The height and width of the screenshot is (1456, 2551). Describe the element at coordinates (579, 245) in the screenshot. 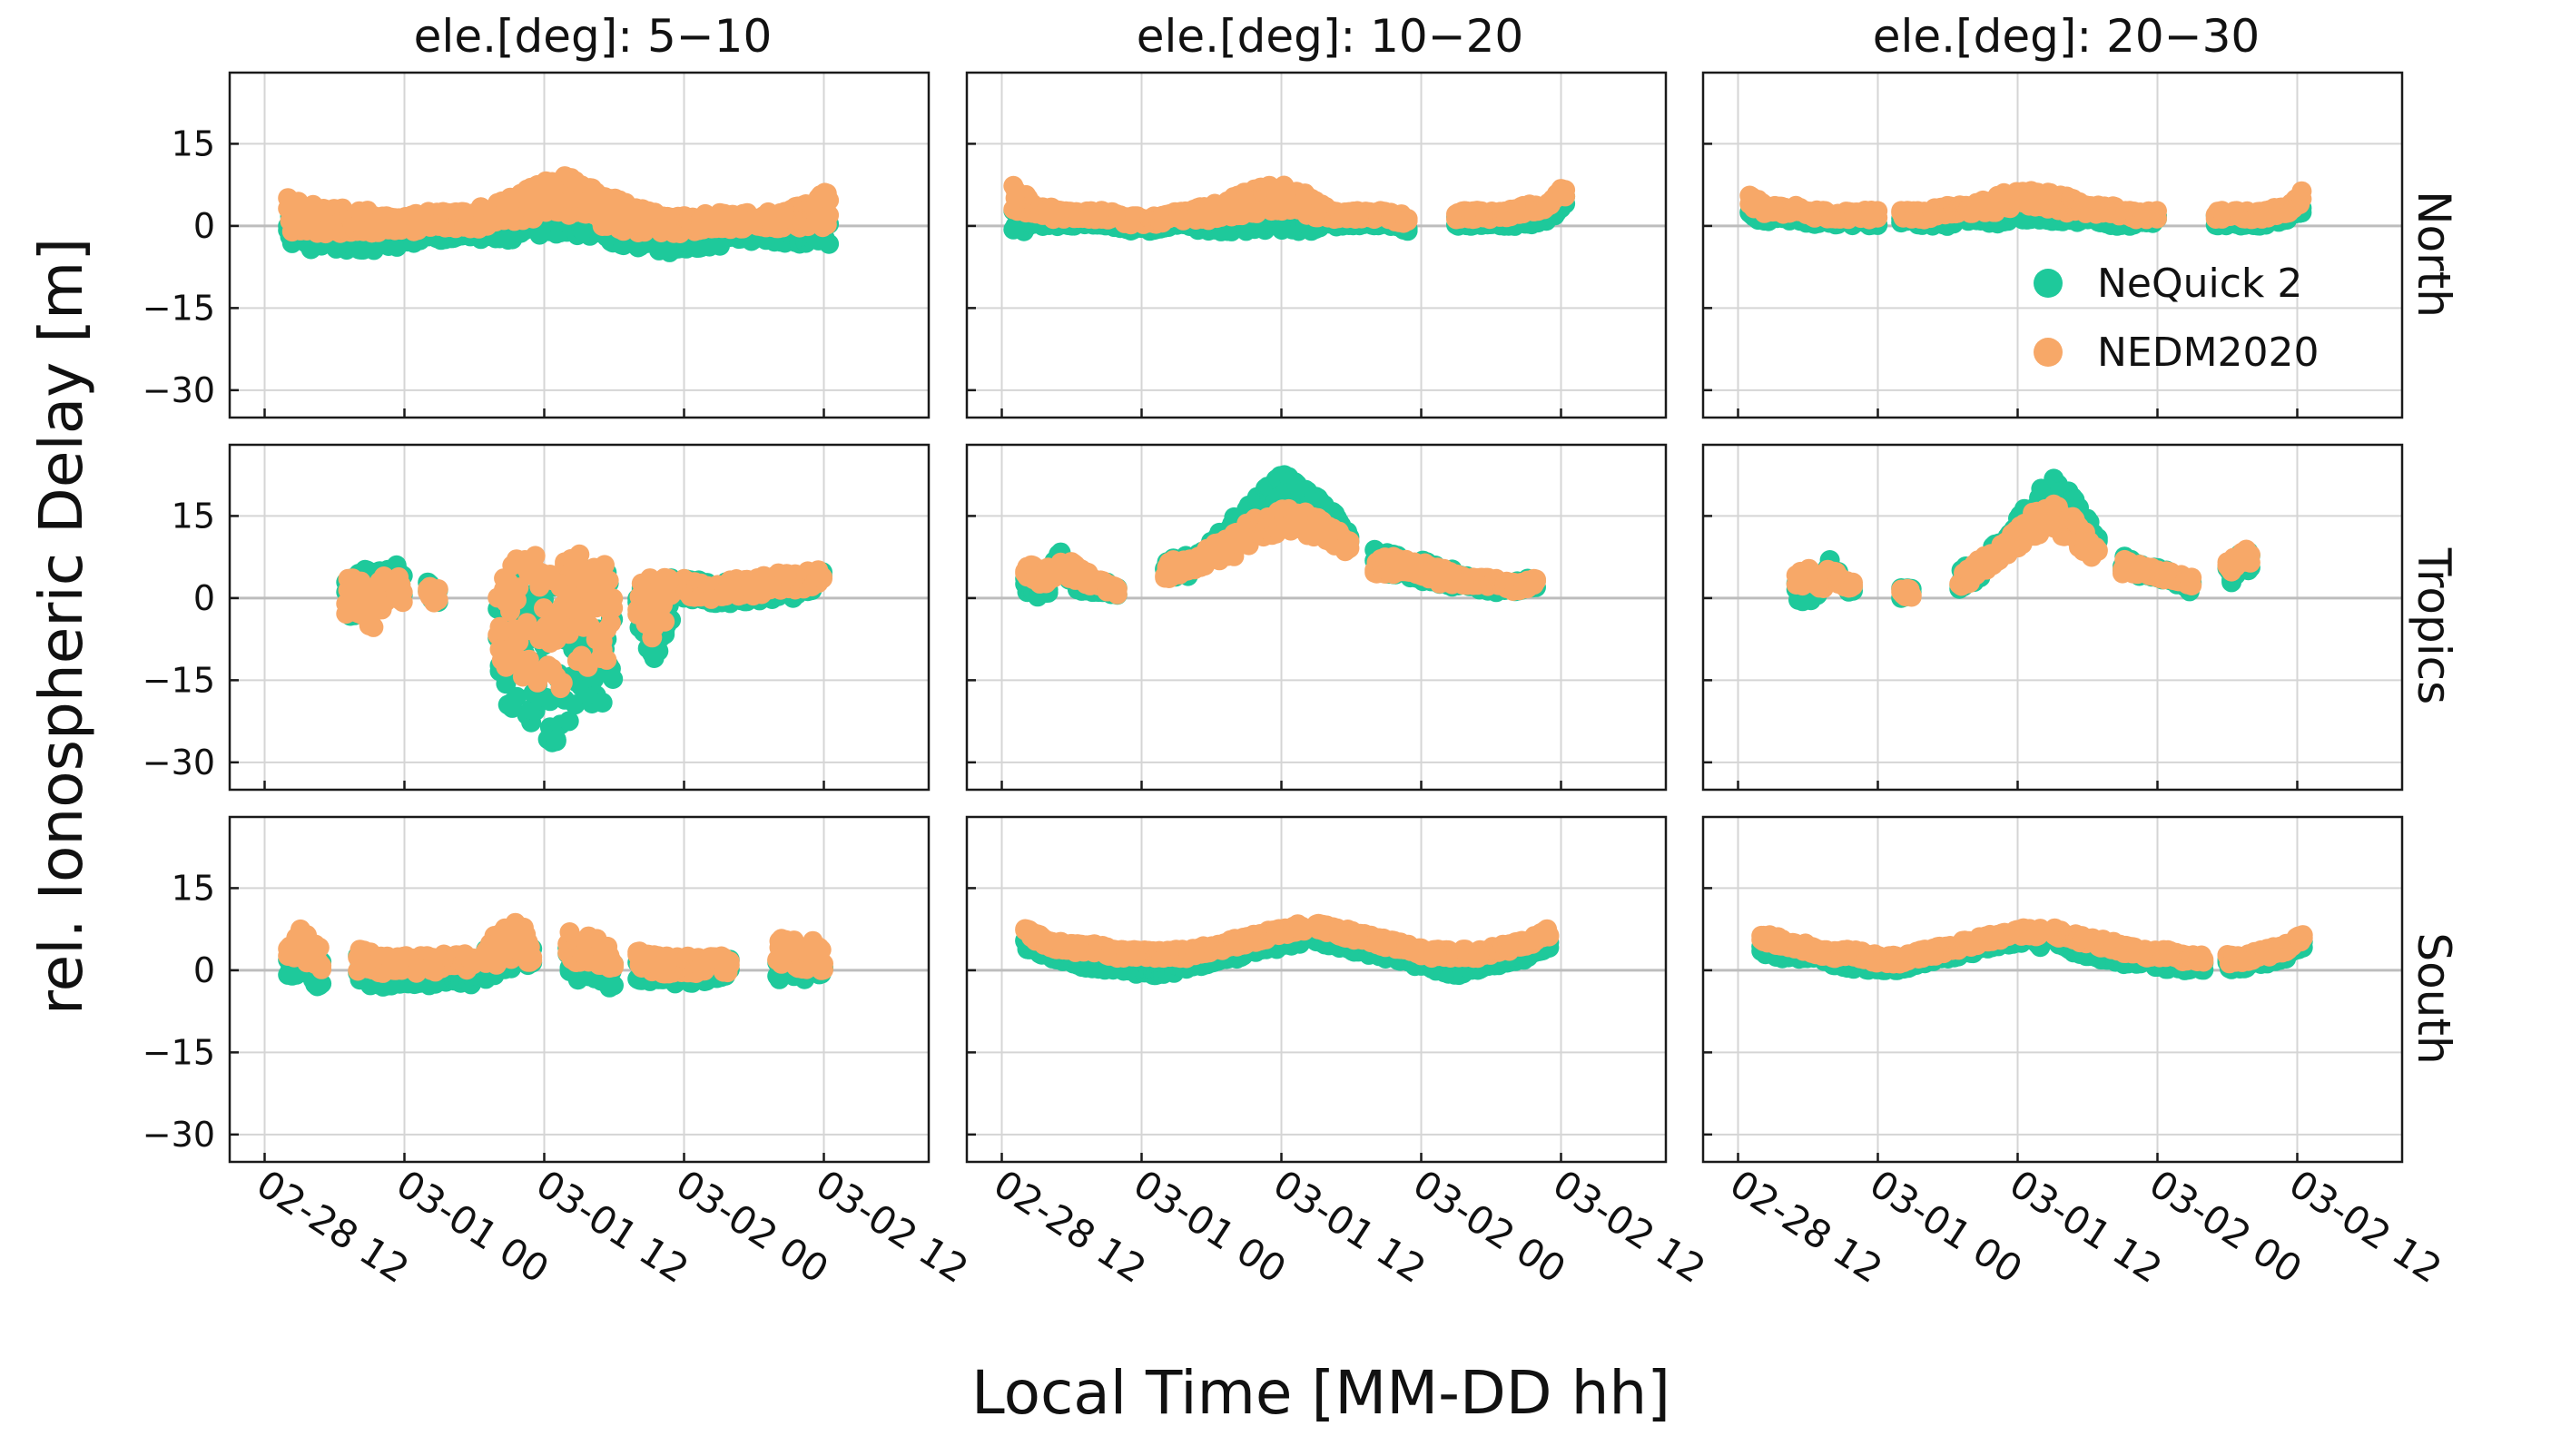

I see `panel-frame` at that location.